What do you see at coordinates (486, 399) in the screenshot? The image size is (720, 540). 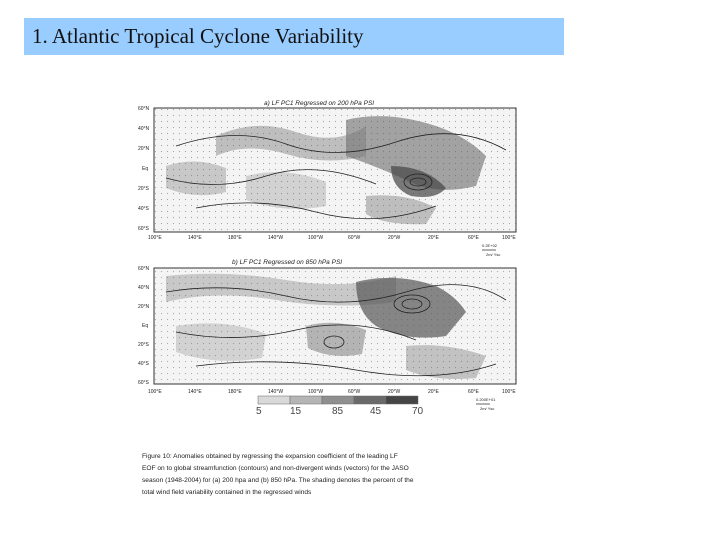 I see `panel-b-vector-ref-value: 0.200E+01` at bounding box center [486, 399].